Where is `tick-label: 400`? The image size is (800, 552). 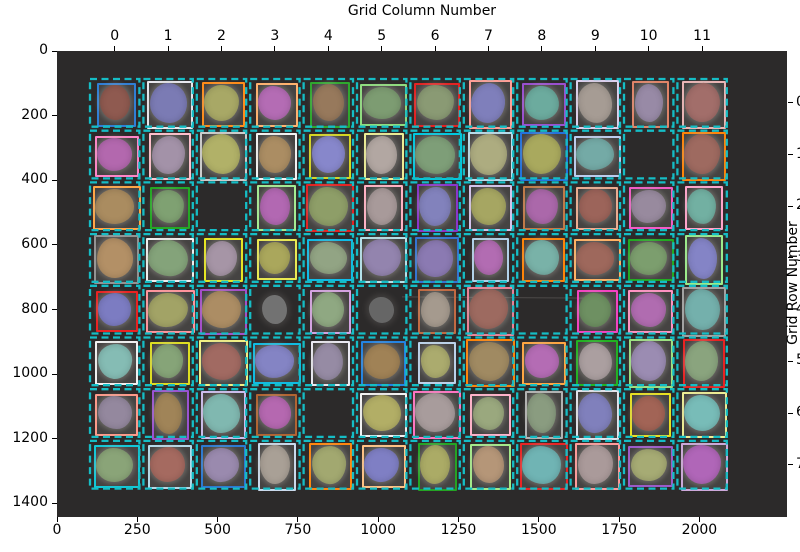
tick-label: 400 is located at coordinates (34, 179).